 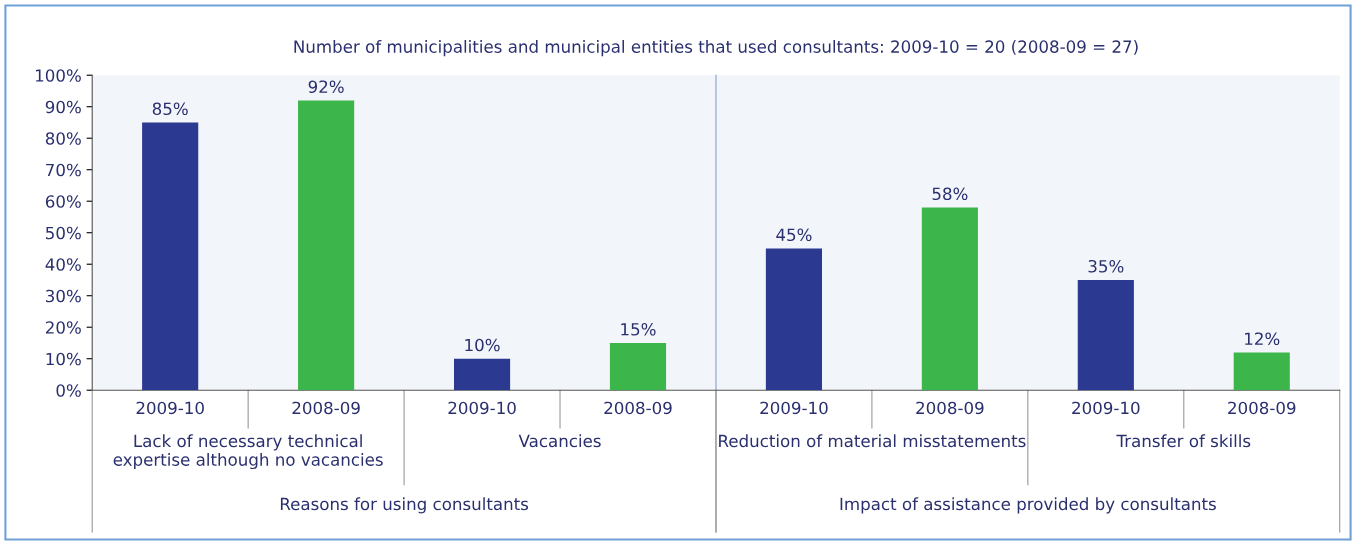 What do you see at coordinates (58, 75) in the screenshot?
I see `y-tick-label: 100%` at bounding box center [58, 75].